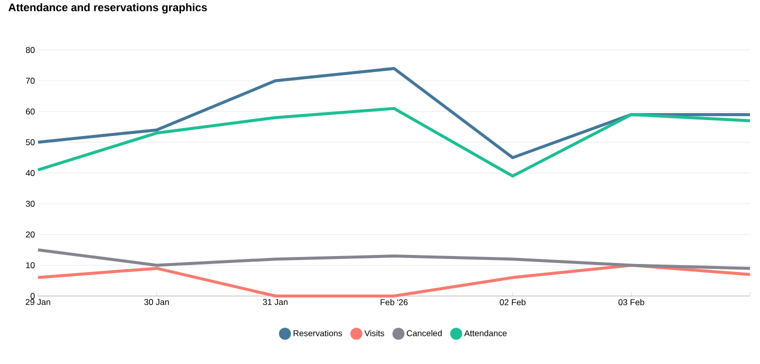 The width and height of the screenshot is (760, 364). What do you see at coordinates (424, 333) in the screenshot?
I see `legend-label: Canceled` at bounding box center [424, 333].